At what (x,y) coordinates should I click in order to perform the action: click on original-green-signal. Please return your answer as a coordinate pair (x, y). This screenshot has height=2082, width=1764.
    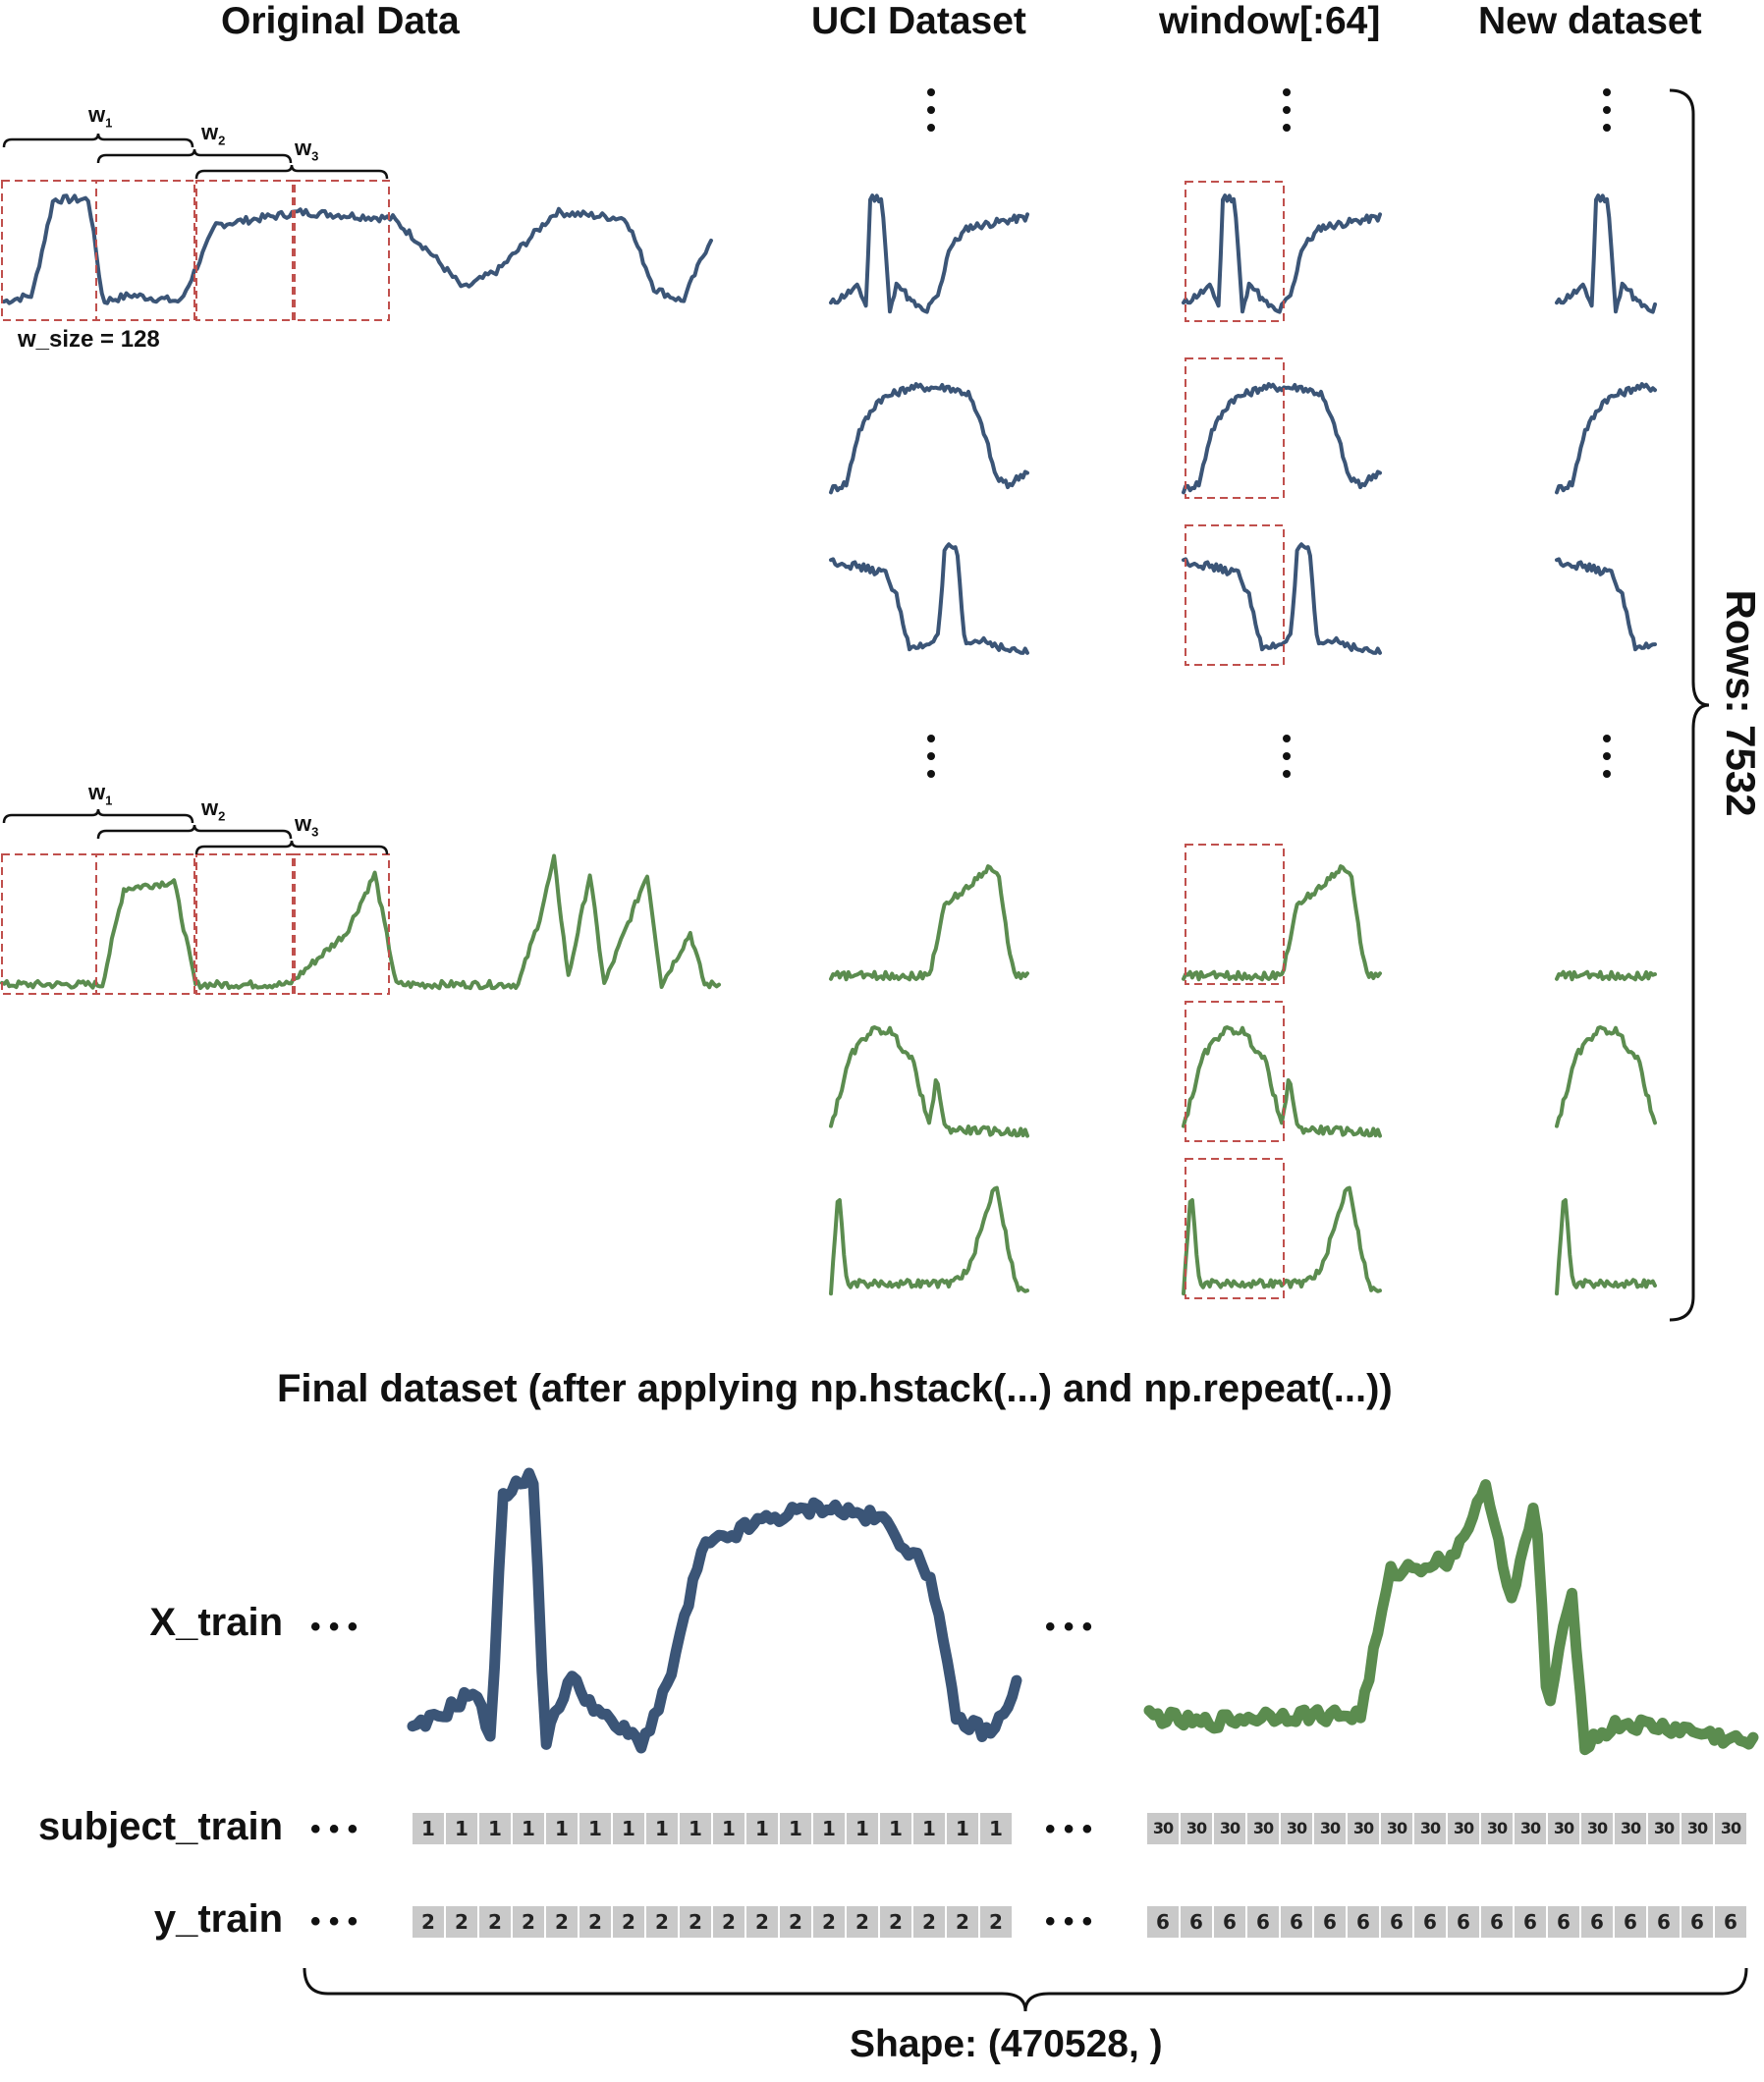
    Looking at the image, I should click on (361, 922).